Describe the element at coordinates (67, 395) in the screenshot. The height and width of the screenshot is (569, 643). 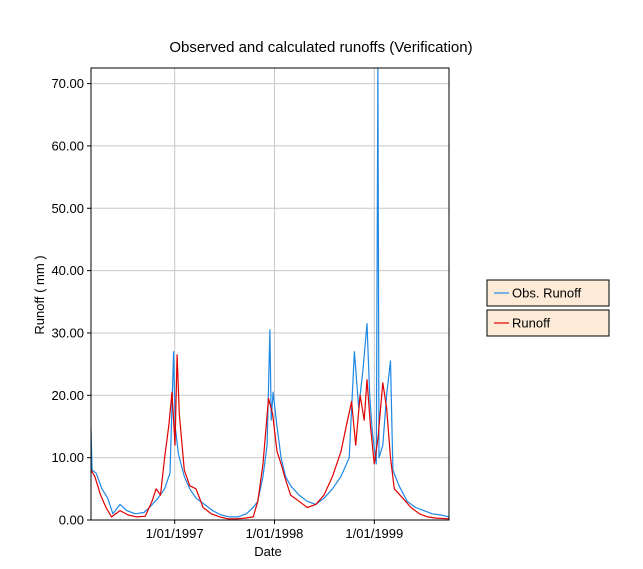
I see `y-tick-label: 20.00` at that location.